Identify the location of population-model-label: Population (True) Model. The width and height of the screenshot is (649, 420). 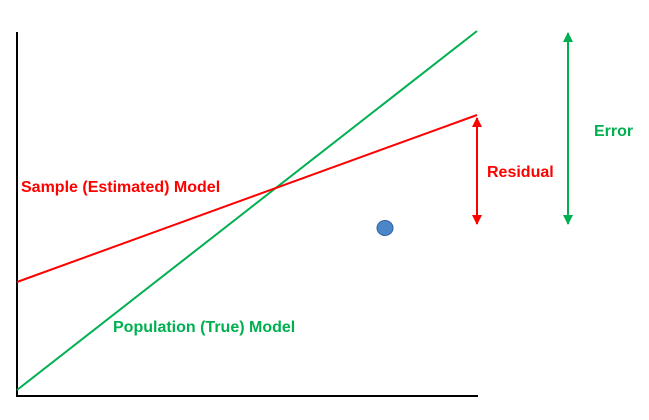
(204, 327).